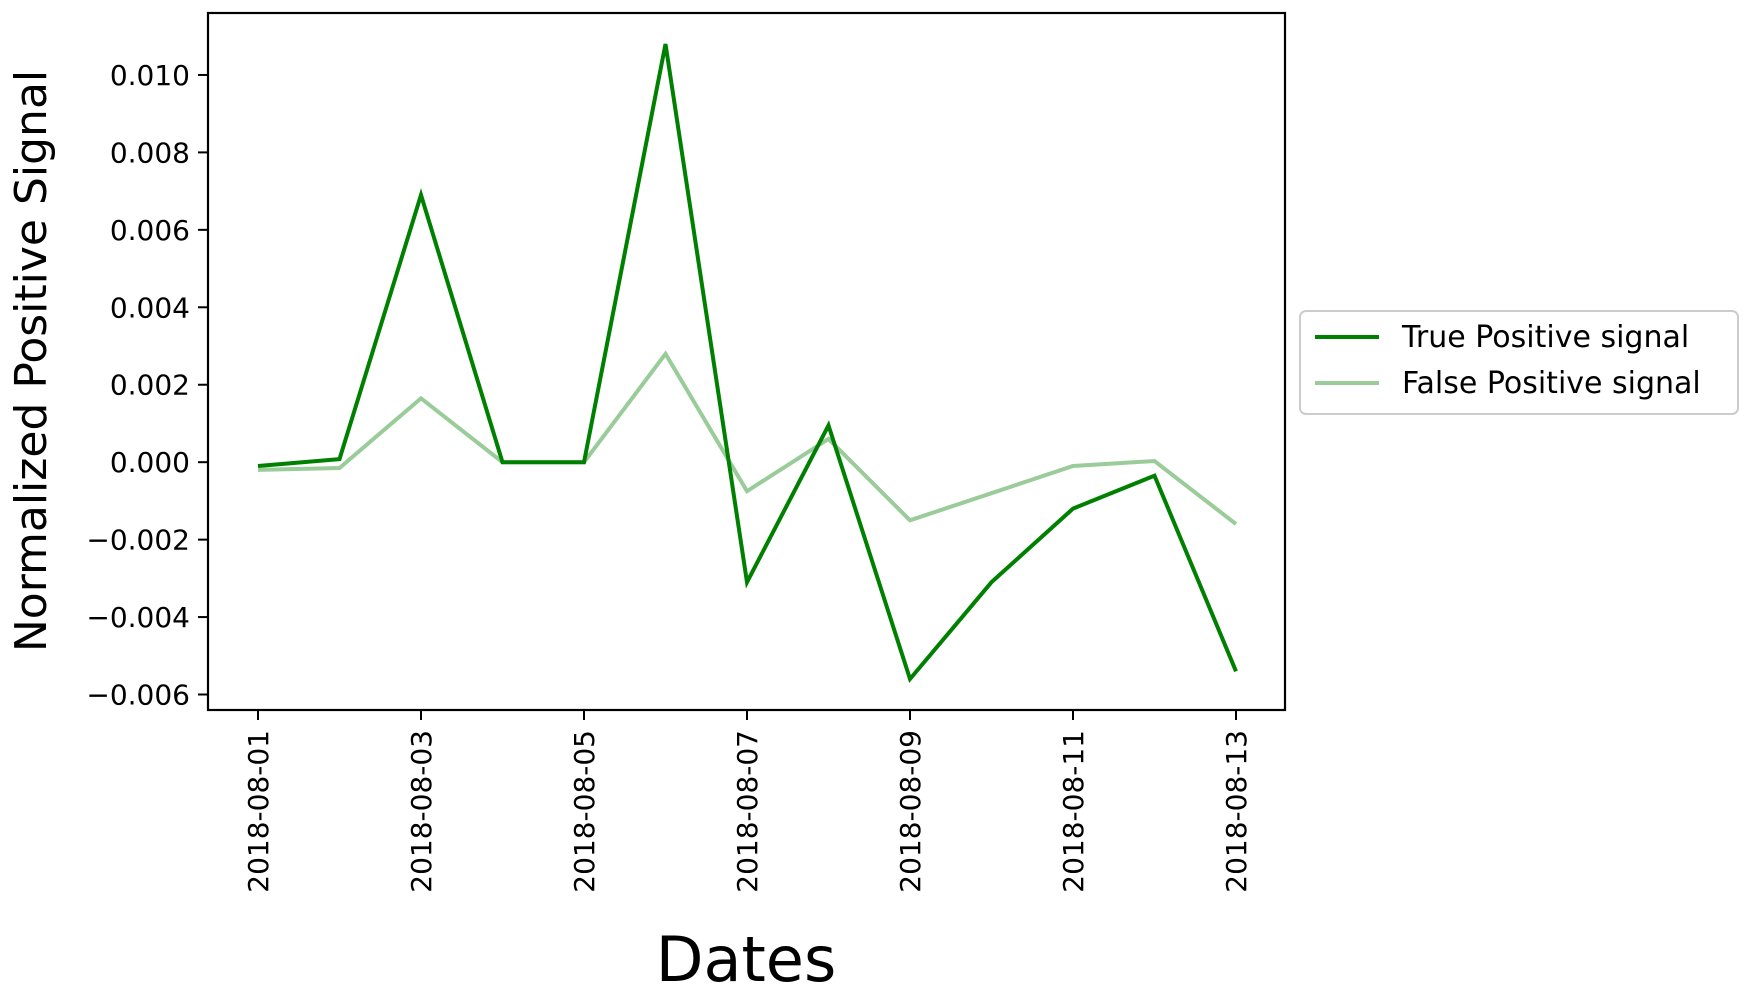 This screenshot has width=1745, height=994. What do you see at coordinates (258, 811) in the screenshot?
I see `x-tick-label: 2018-08-01` at bounding box center [258, 811].